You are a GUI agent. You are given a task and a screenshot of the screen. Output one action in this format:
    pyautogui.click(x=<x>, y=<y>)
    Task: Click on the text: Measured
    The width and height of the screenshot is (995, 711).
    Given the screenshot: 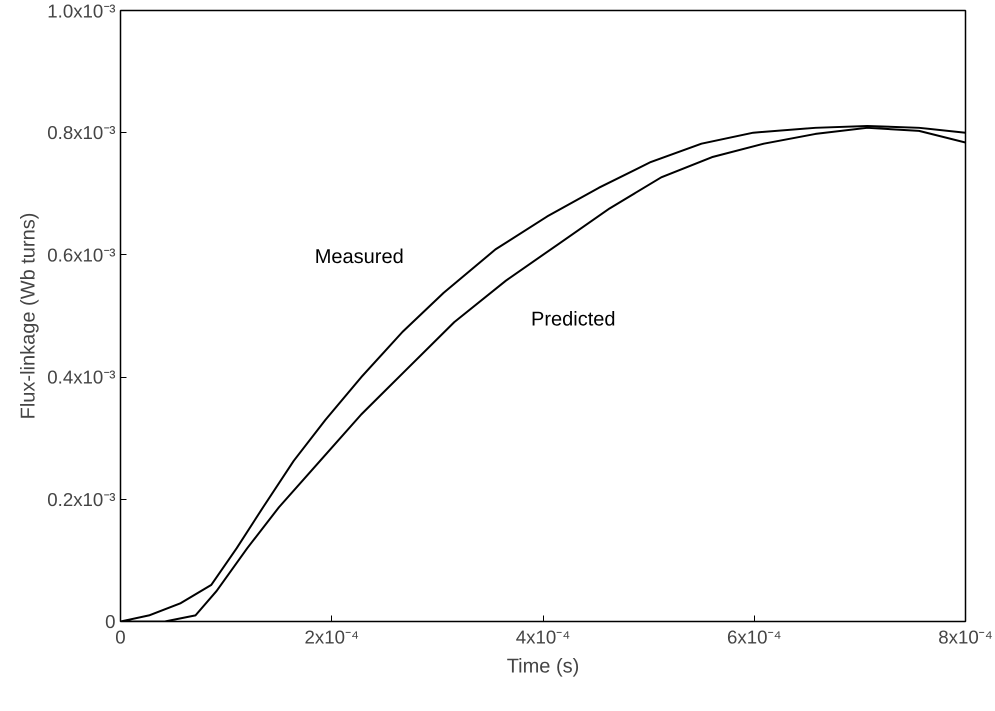 What is the action you would take?
    pyautogui.click(x=359, y=257)
    